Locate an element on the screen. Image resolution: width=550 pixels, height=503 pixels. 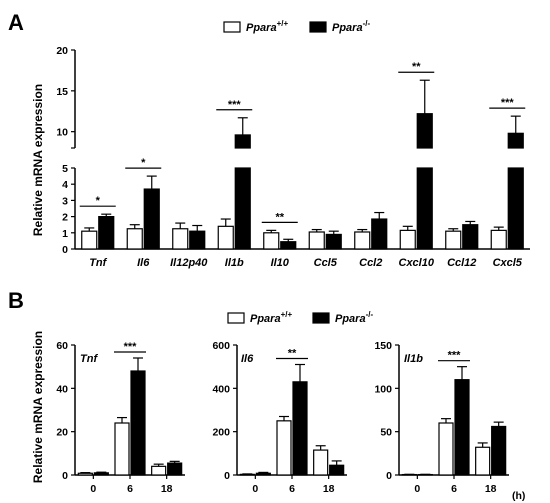
ytick-label-a-lower: 0 is located at coordinates (65, 250).